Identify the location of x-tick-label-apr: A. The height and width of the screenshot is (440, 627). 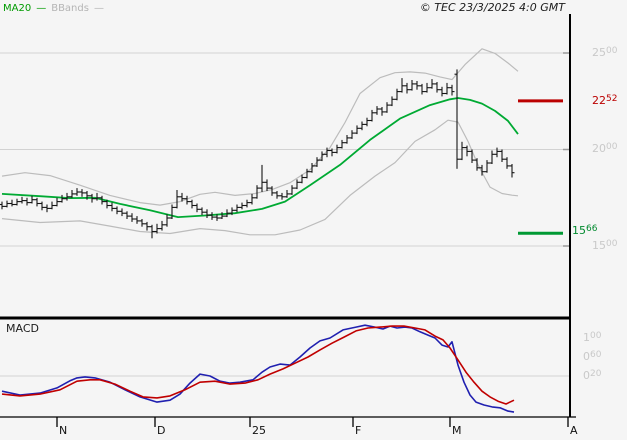
(574, 430).